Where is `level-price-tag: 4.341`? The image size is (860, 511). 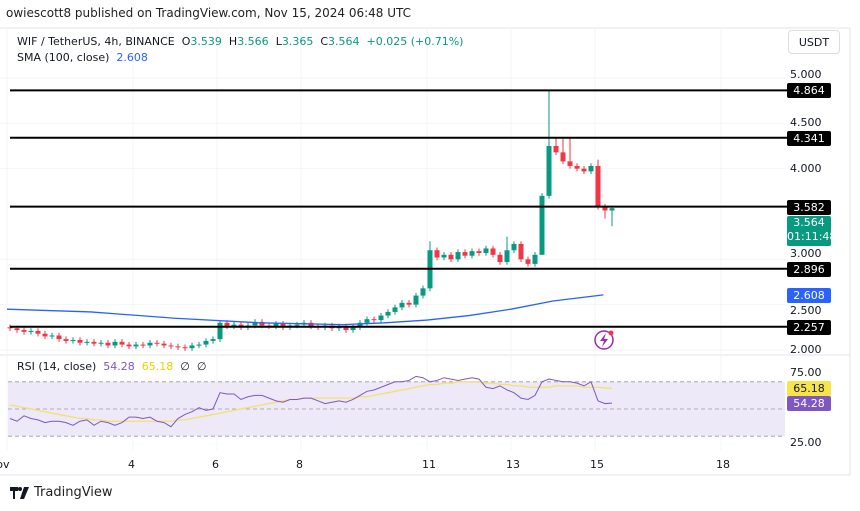
level-price-tag: 4.341 is located at coordinates (809, 138).